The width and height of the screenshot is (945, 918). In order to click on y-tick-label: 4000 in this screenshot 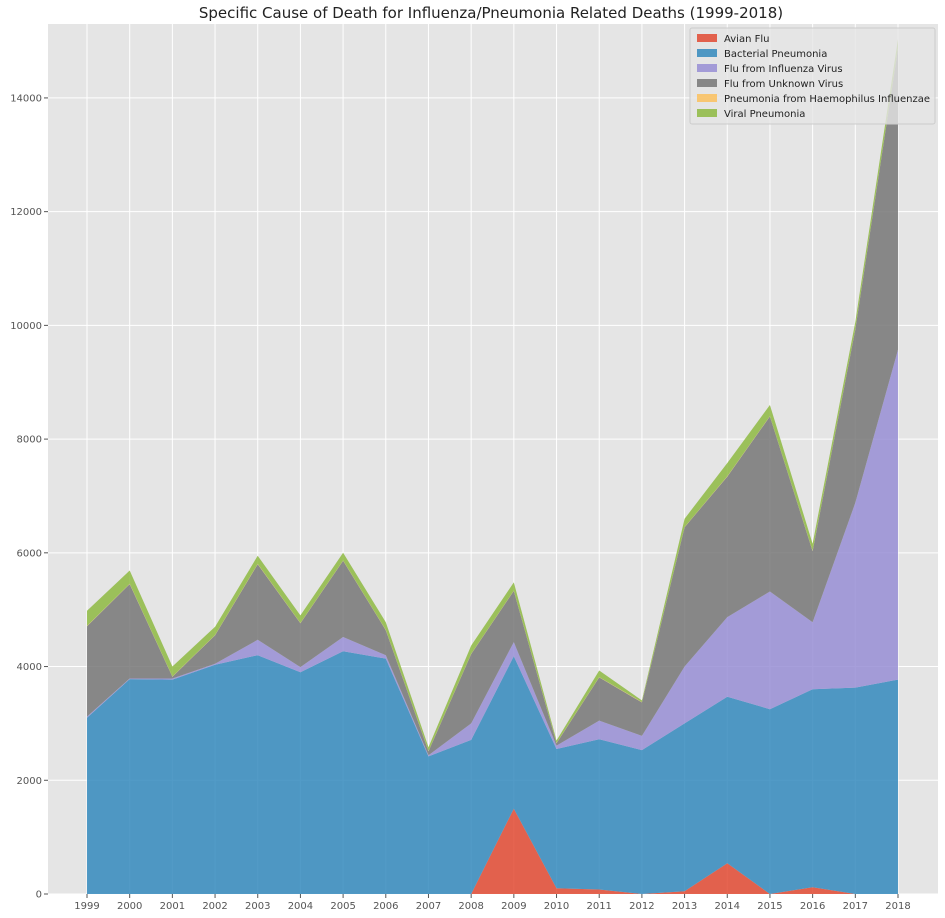, I will do `click(29, 667)`.